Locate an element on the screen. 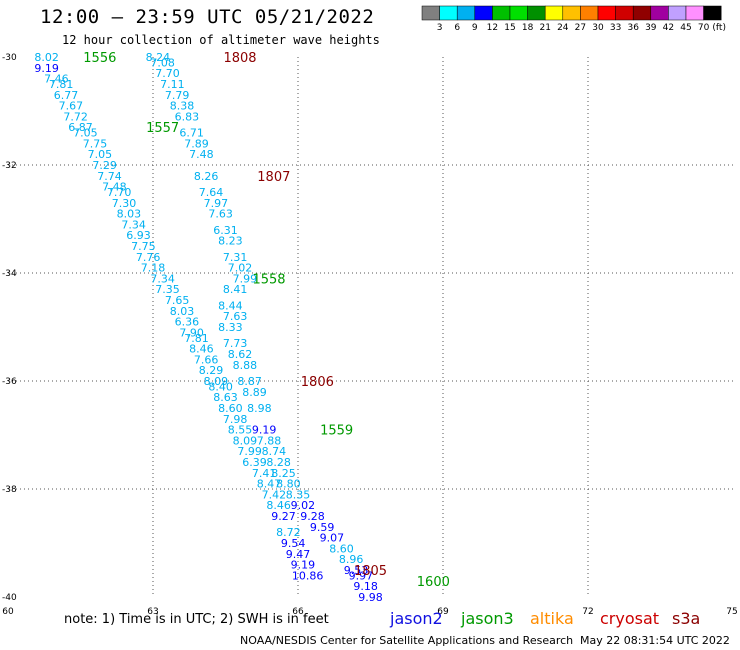  wave-height-value: 7.79 is located at coordinates (177, 95).